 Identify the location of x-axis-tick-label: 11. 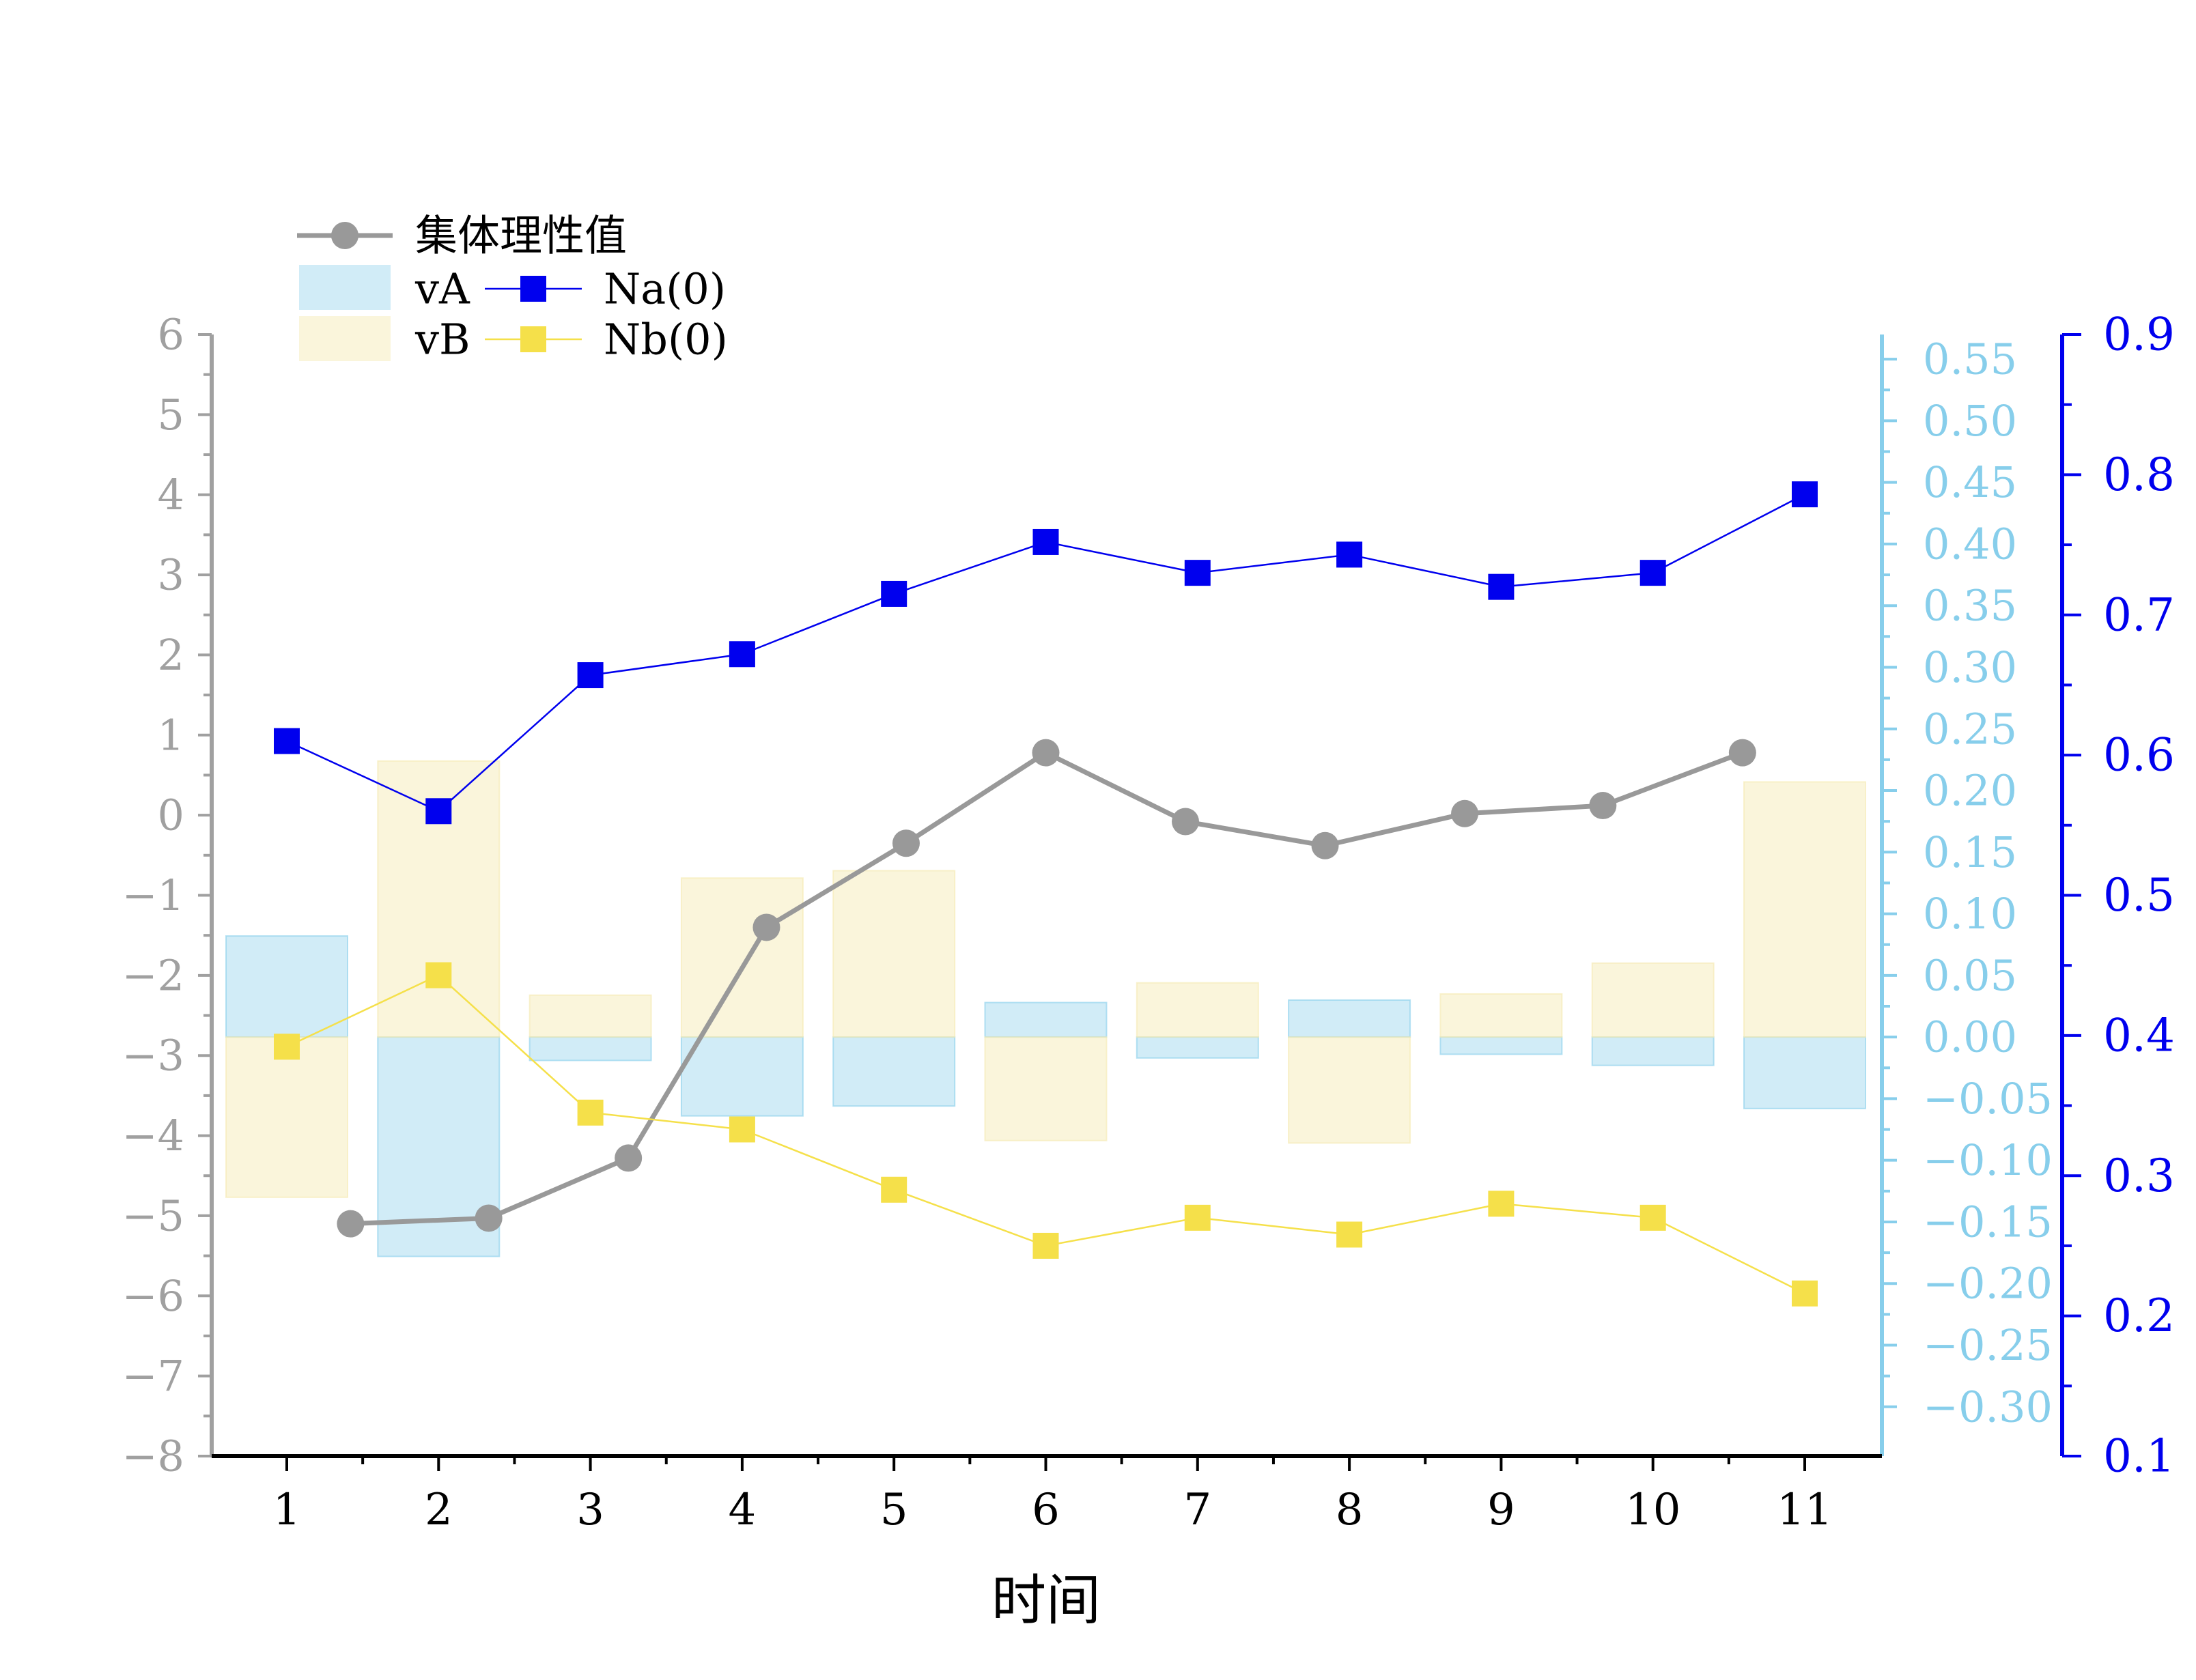
(1804, 1510).